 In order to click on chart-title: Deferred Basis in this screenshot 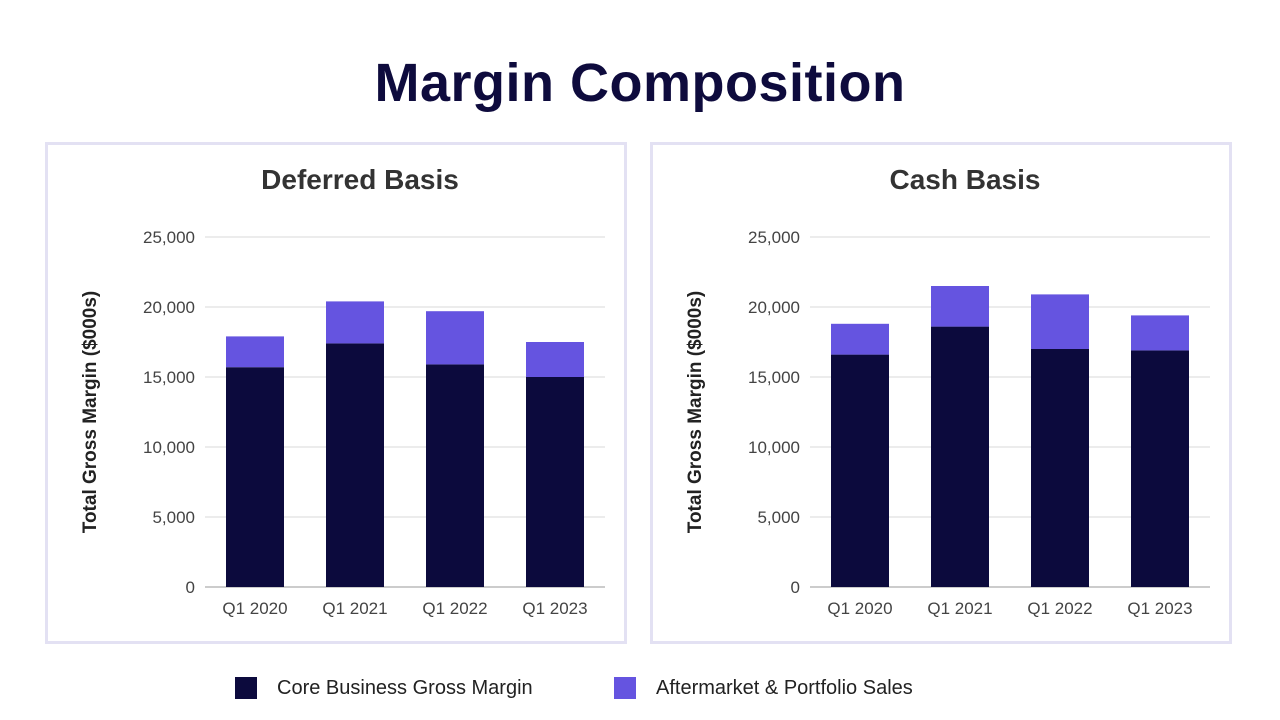, I will do `click(360, 179)`.